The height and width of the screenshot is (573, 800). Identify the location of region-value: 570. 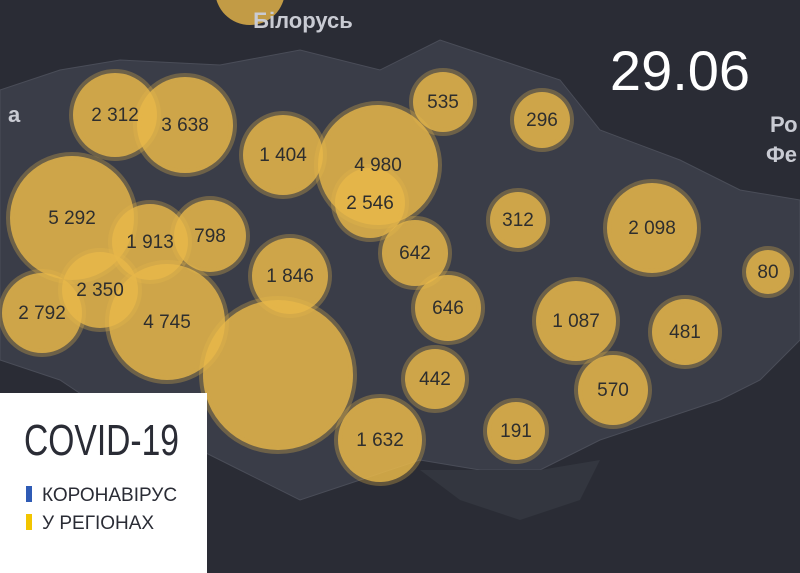
(613, 390).